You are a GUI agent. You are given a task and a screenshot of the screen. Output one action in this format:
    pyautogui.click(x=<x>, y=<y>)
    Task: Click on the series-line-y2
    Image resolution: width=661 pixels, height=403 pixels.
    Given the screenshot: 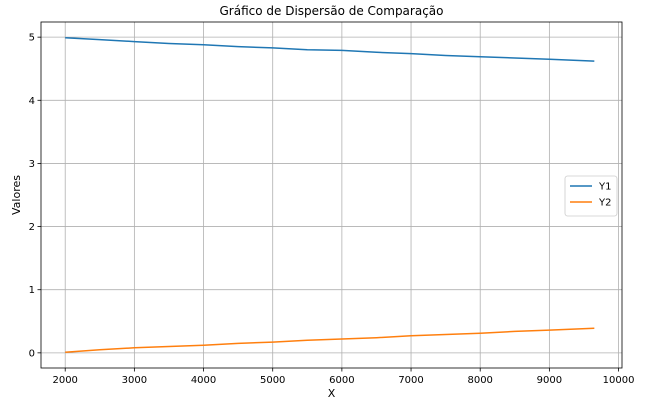 What is the action you would take?
    pyautogui.click(x=330, y=340)
    